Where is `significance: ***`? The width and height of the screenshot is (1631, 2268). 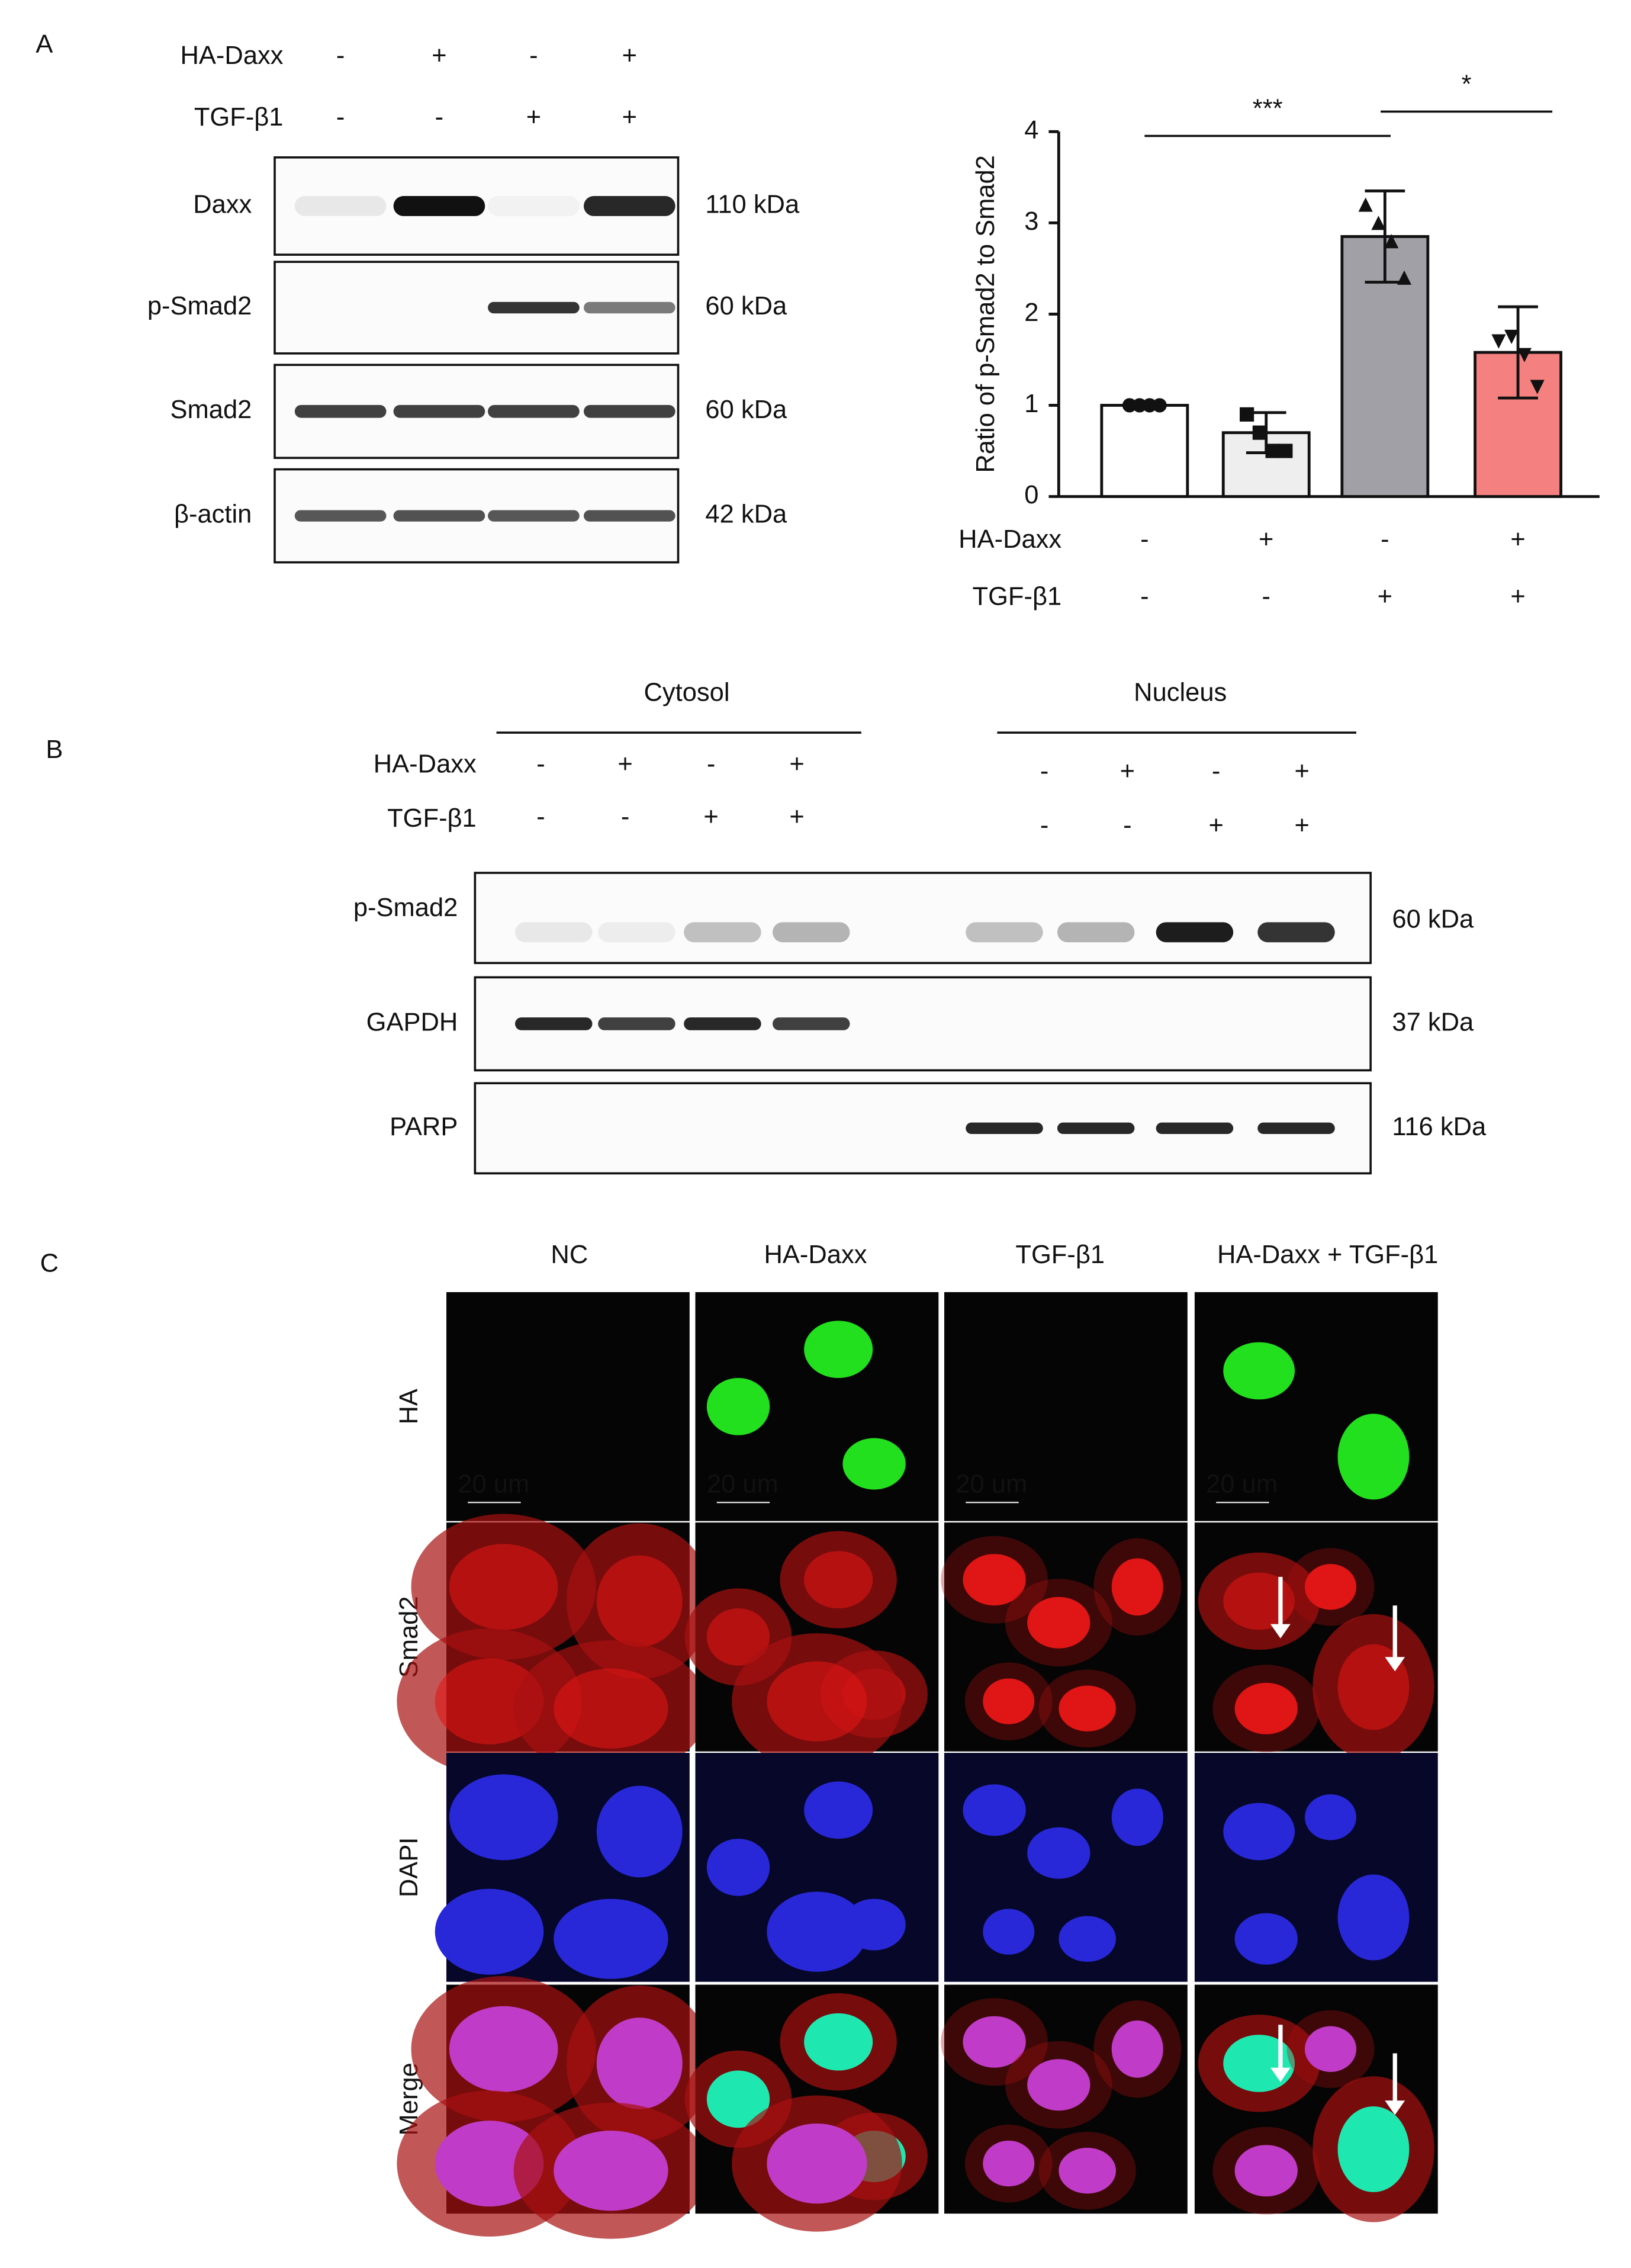
significance: *** is located at coordinates (1268, 109).